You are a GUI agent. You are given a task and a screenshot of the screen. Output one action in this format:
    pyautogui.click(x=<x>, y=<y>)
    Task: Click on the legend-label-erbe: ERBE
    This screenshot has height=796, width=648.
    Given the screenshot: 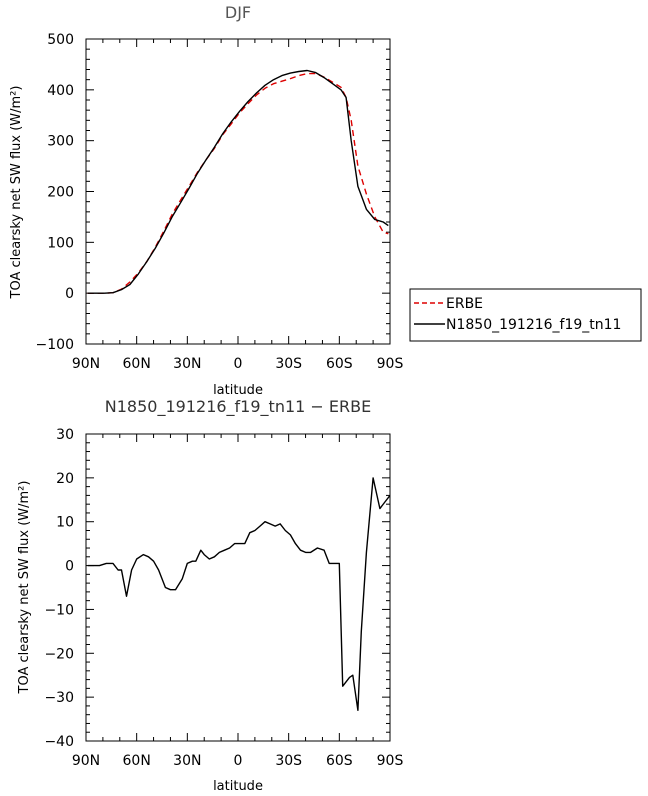 What is the action you would take?
    pyautogui.click(x=464, y=304)
    